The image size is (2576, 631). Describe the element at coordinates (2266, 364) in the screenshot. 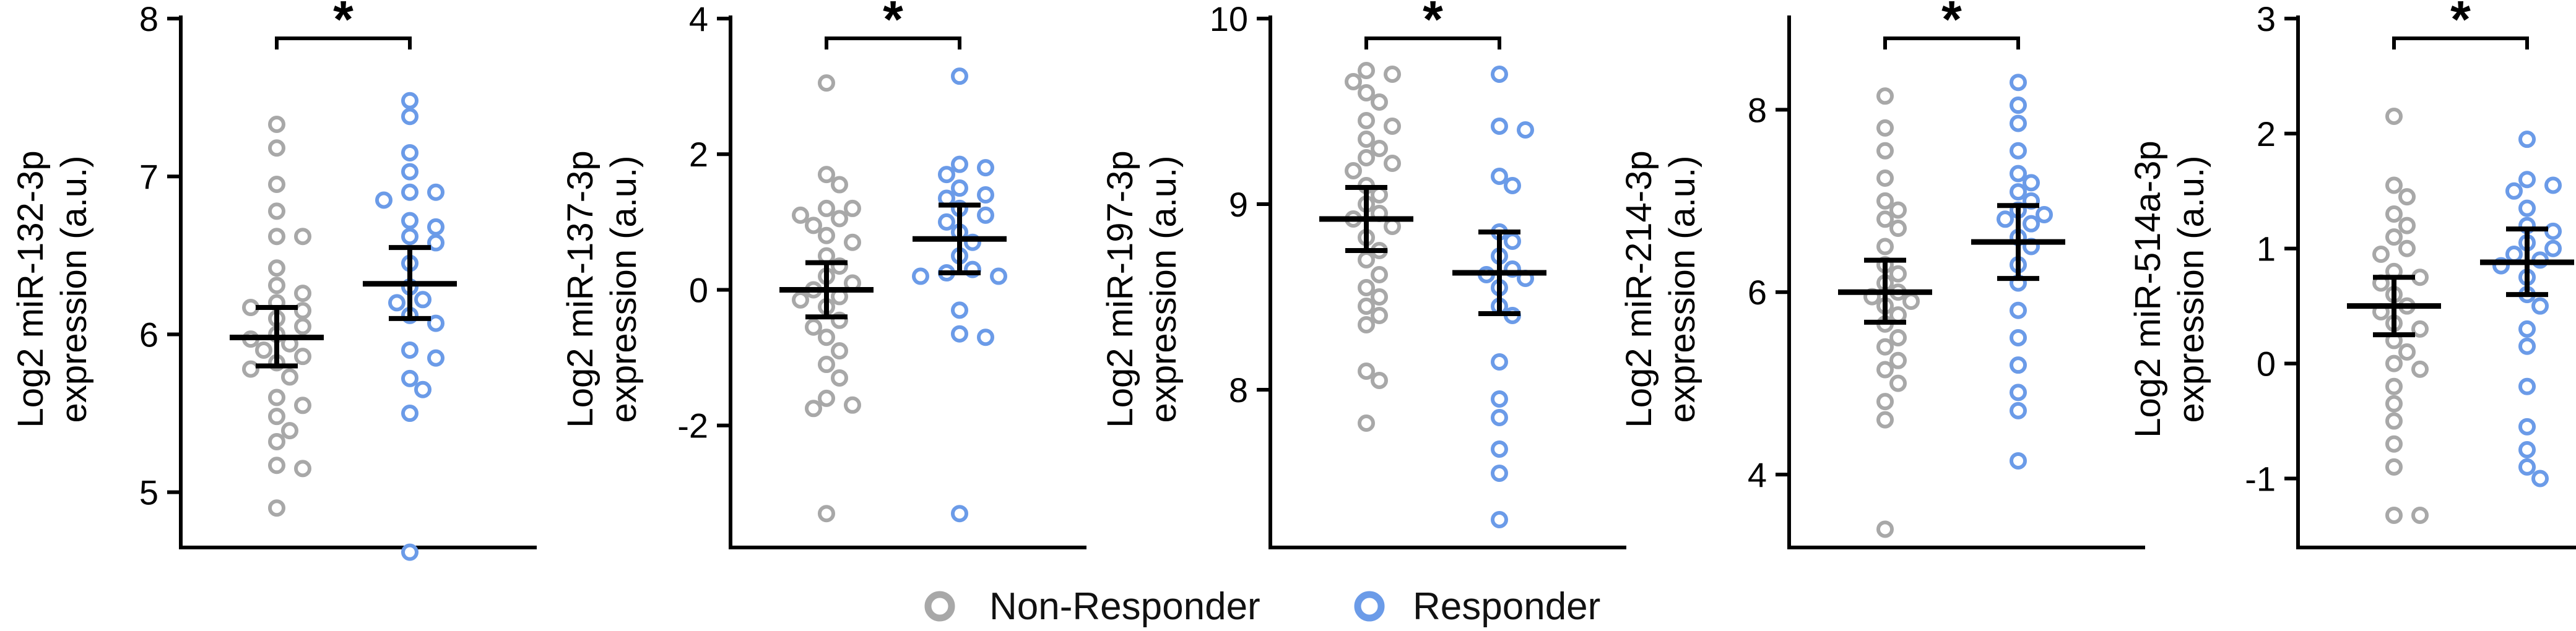

I see `y-tick-label: 0` at that location.